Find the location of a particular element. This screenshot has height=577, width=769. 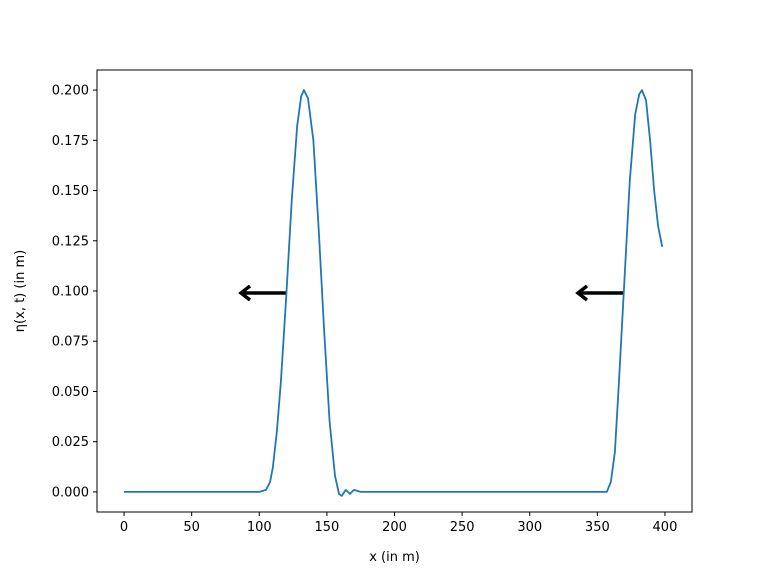

x-tick-label: 50 is located at coordinates (191, 527).